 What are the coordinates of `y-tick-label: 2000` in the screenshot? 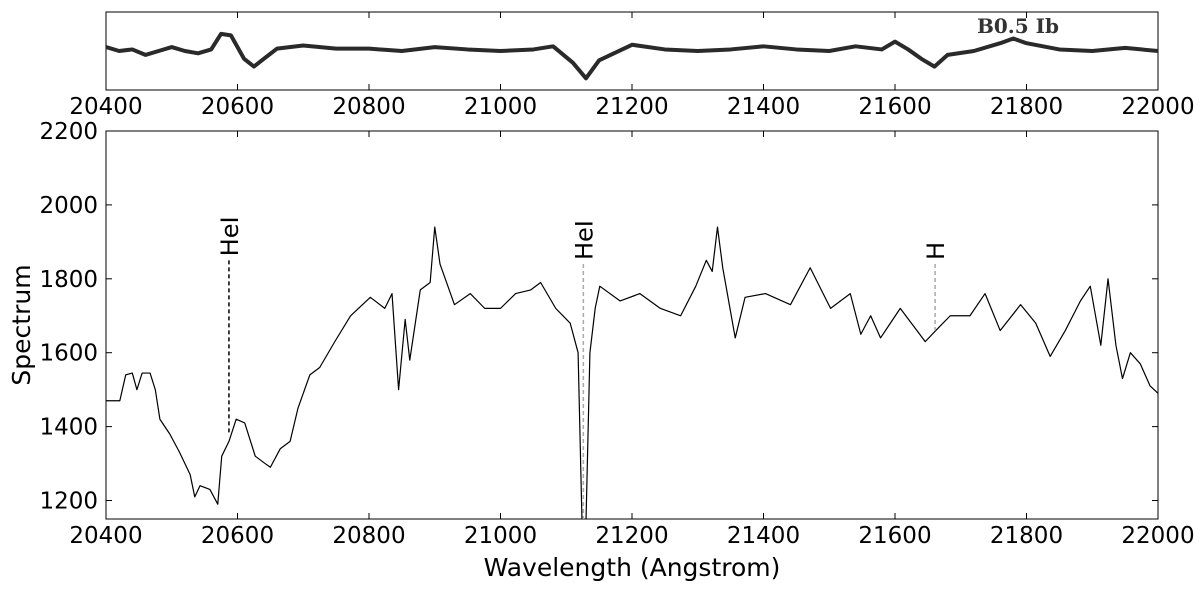 It's located at (68, 206).